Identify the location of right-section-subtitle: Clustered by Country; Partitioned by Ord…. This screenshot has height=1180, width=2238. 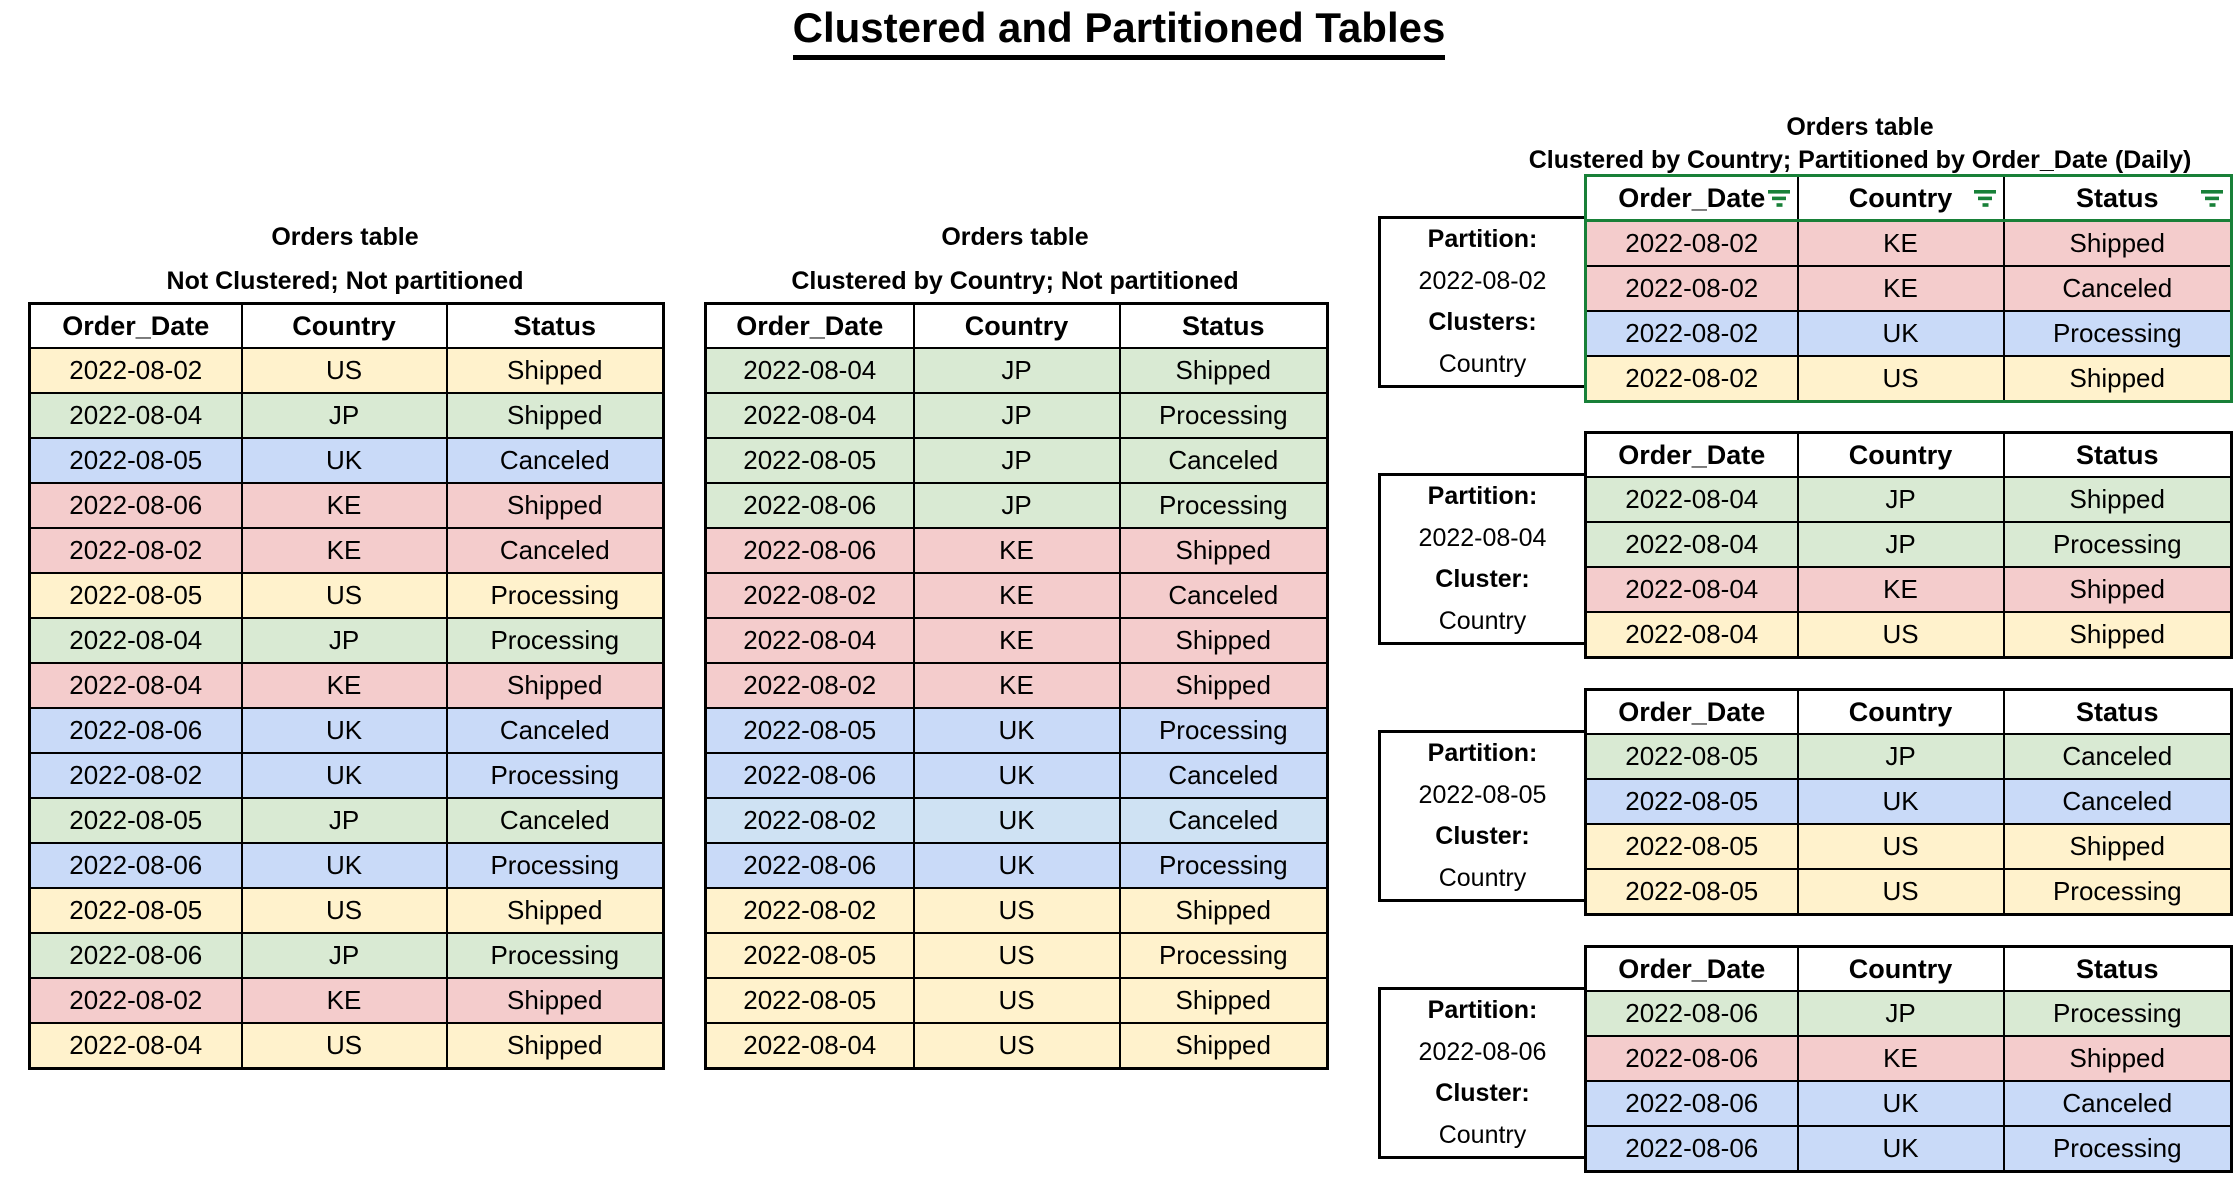
(1860, 160).